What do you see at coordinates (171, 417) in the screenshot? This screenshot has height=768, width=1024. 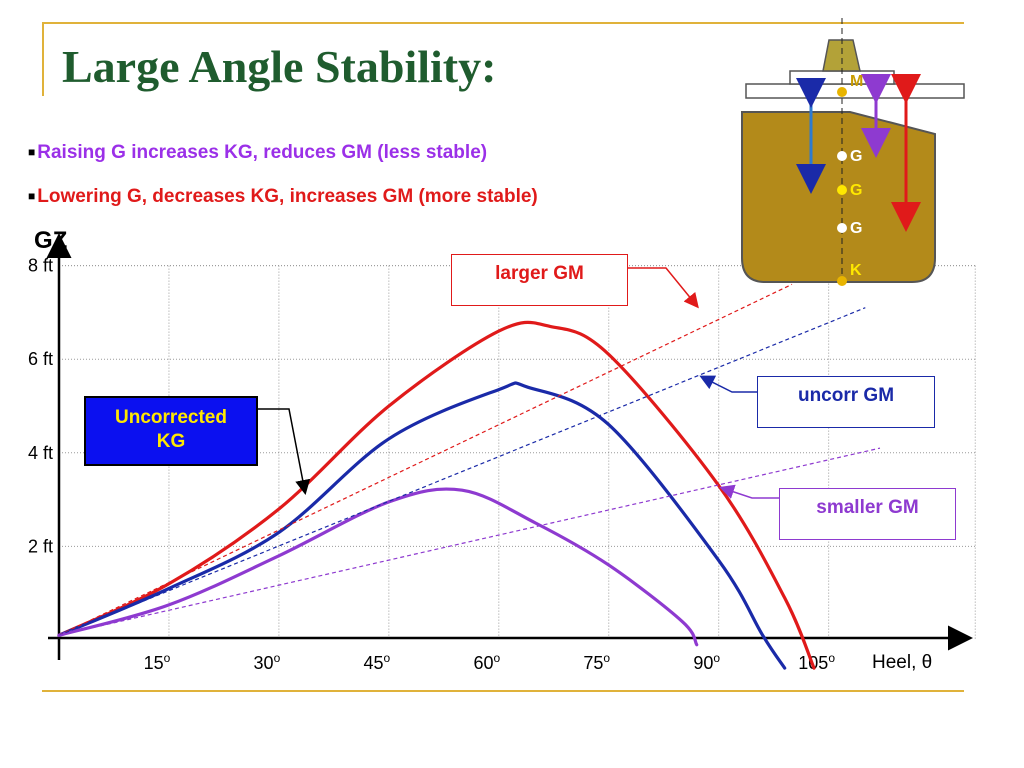 I see `uncorrected-kg-line1: Uncorrected` at bounding box center [171, 417].